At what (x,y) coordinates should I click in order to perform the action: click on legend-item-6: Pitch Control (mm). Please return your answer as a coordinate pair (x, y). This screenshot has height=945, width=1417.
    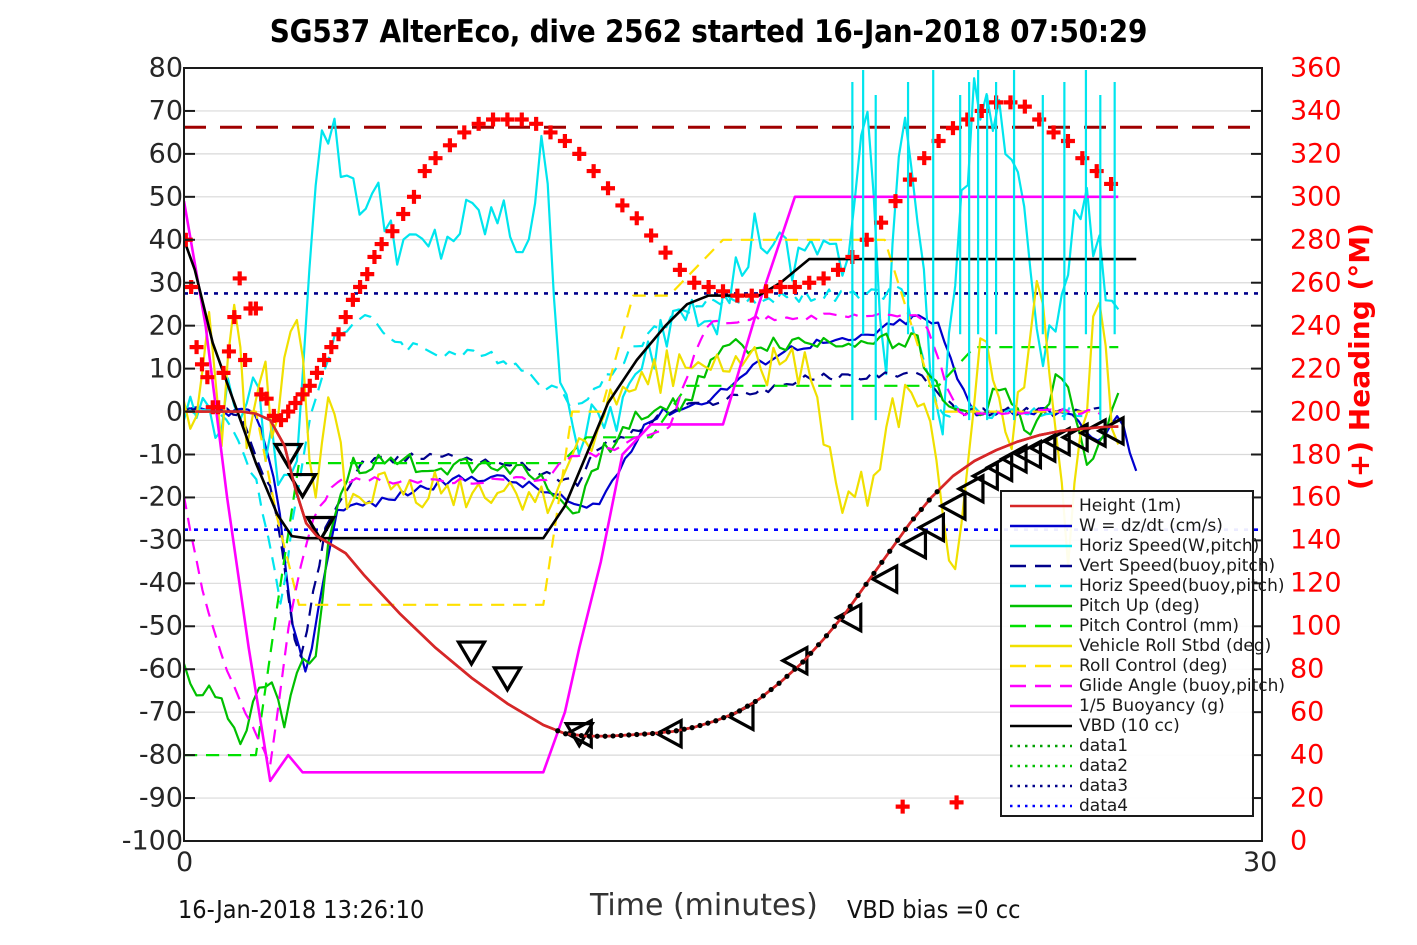
    Looking at the image, I should click on (1127, 626).